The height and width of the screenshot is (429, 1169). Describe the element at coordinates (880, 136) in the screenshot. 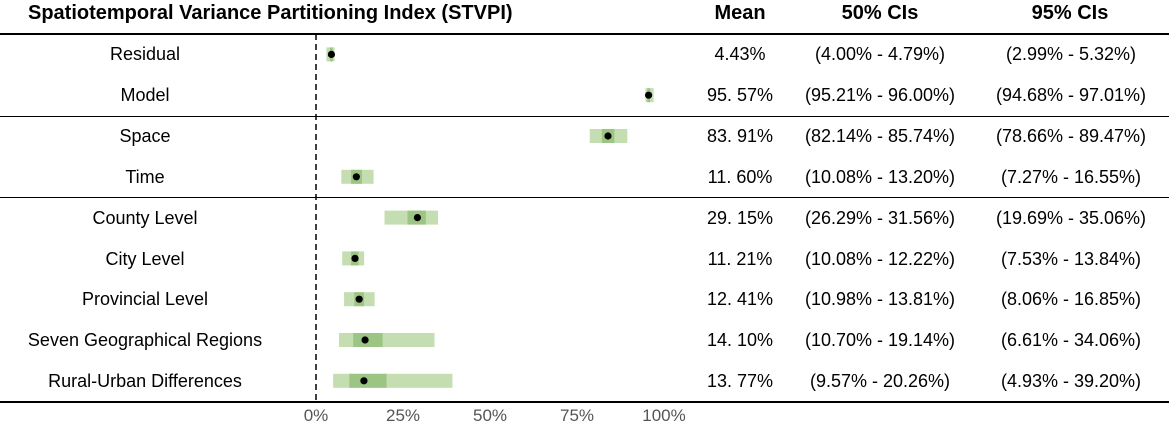

I see `row-ci50: (82.14% - 85.74%)` at that location.